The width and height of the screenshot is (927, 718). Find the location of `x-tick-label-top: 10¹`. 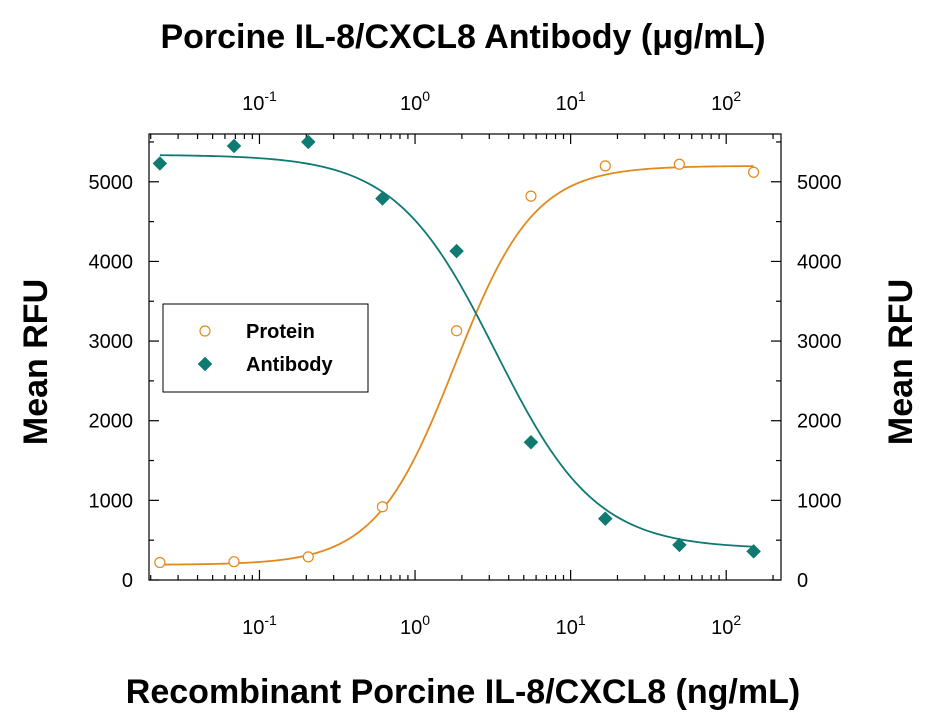

x-tick-label-top: 10¹ is located at coordinates (571, 101).